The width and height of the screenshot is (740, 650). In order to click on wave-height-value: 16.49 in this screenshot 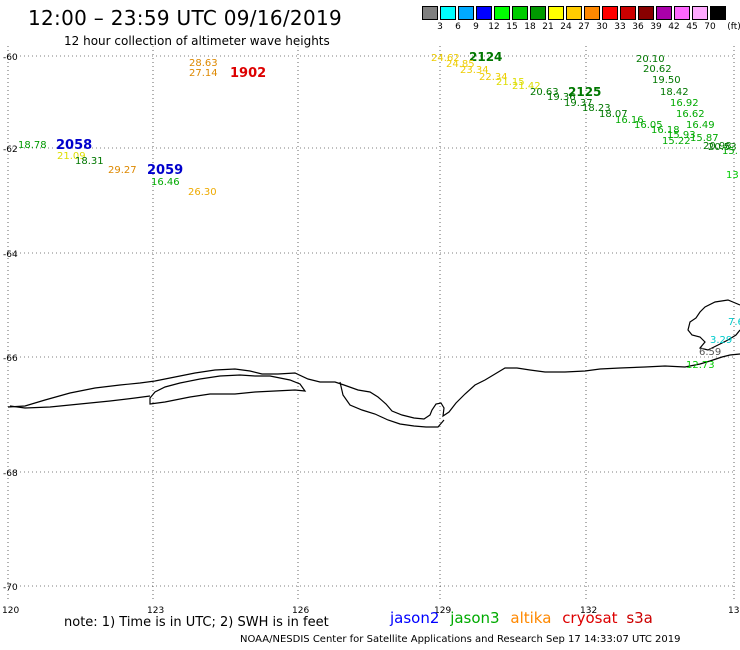, I will do `click(700, 125)`.